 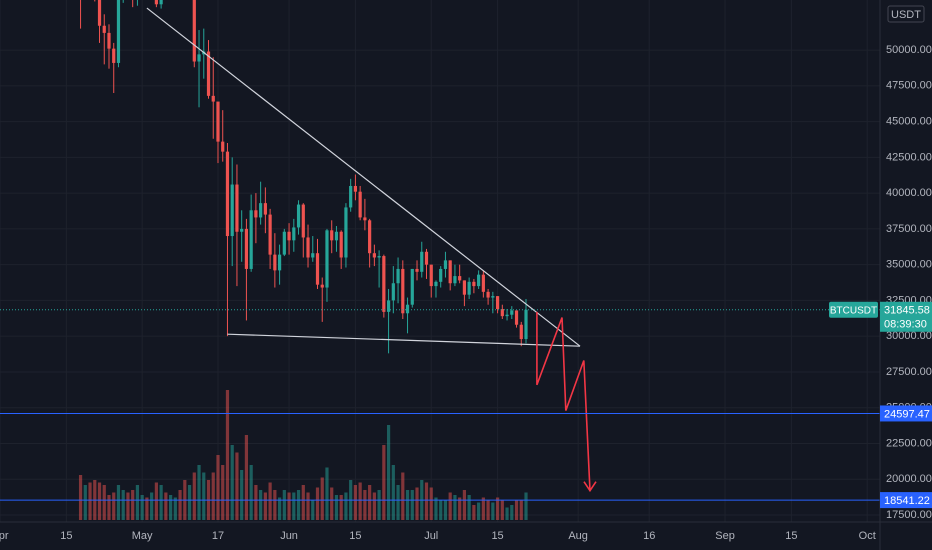 I want to click on y-tick-label: 20000.00, so click(x=909, y=479).